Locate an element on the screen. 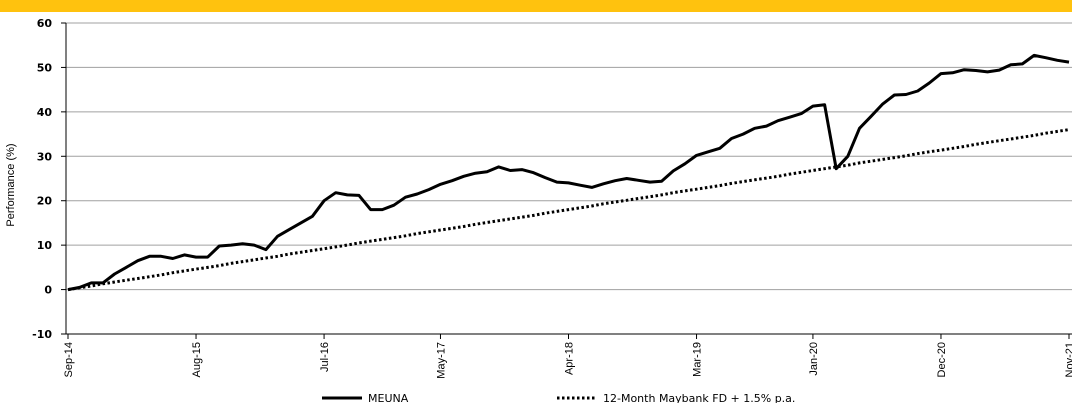 The width and height of the screenshot is (1072, 403). legend-label: MEUNA is located at coordinates (388, 397).